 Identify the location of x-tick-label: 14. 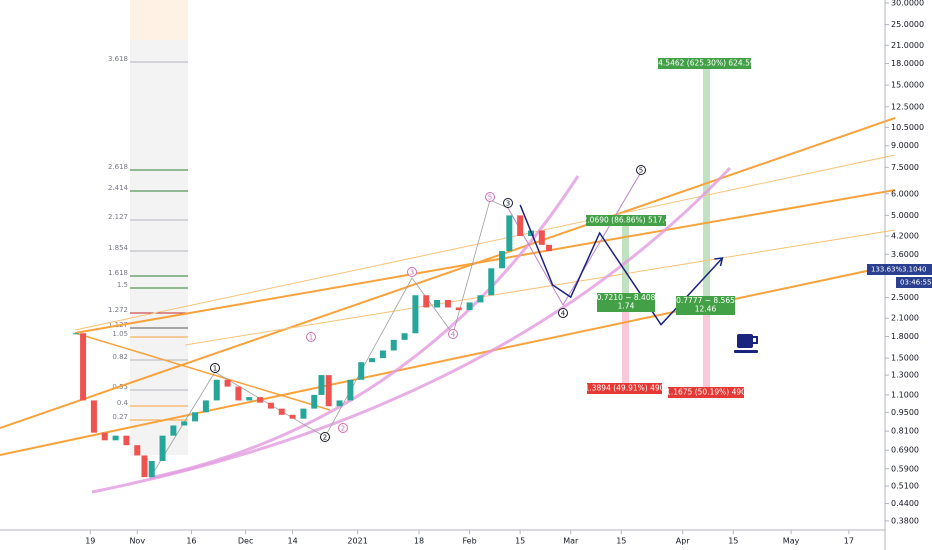
(292, 541).